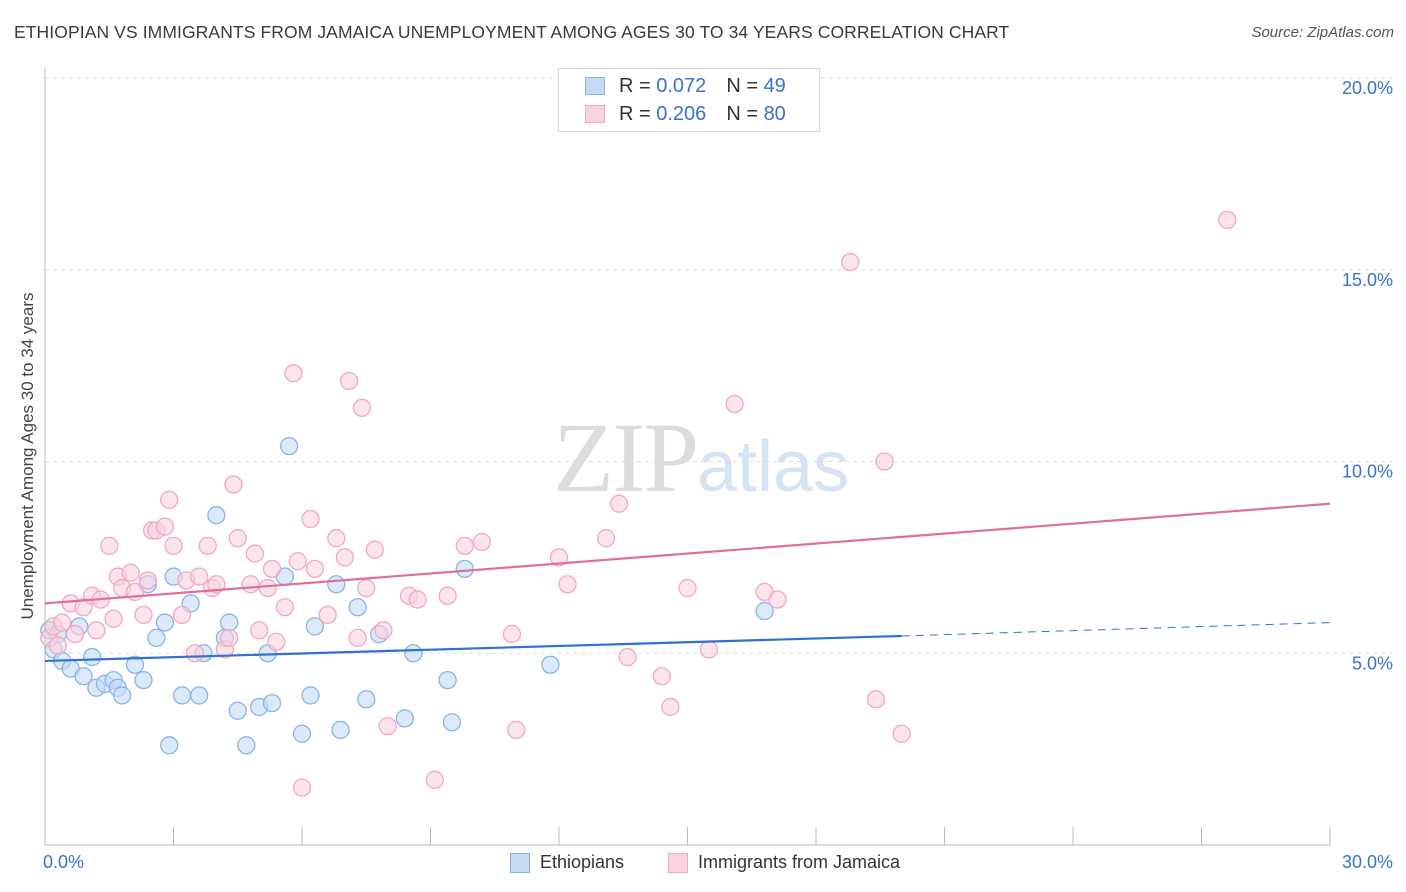 This screenshot has width=1406, height=892. I want to click on legend-r-value: 0.072, so click(681, 85).